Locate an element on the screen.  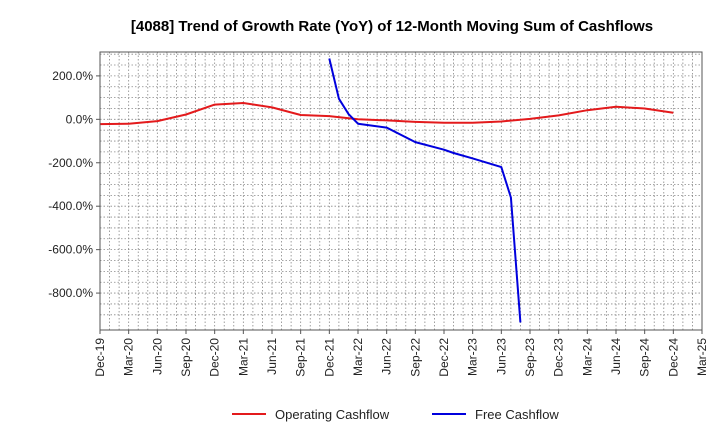
x-tick-label: Mar-24 is located at coordinates (587, 357).